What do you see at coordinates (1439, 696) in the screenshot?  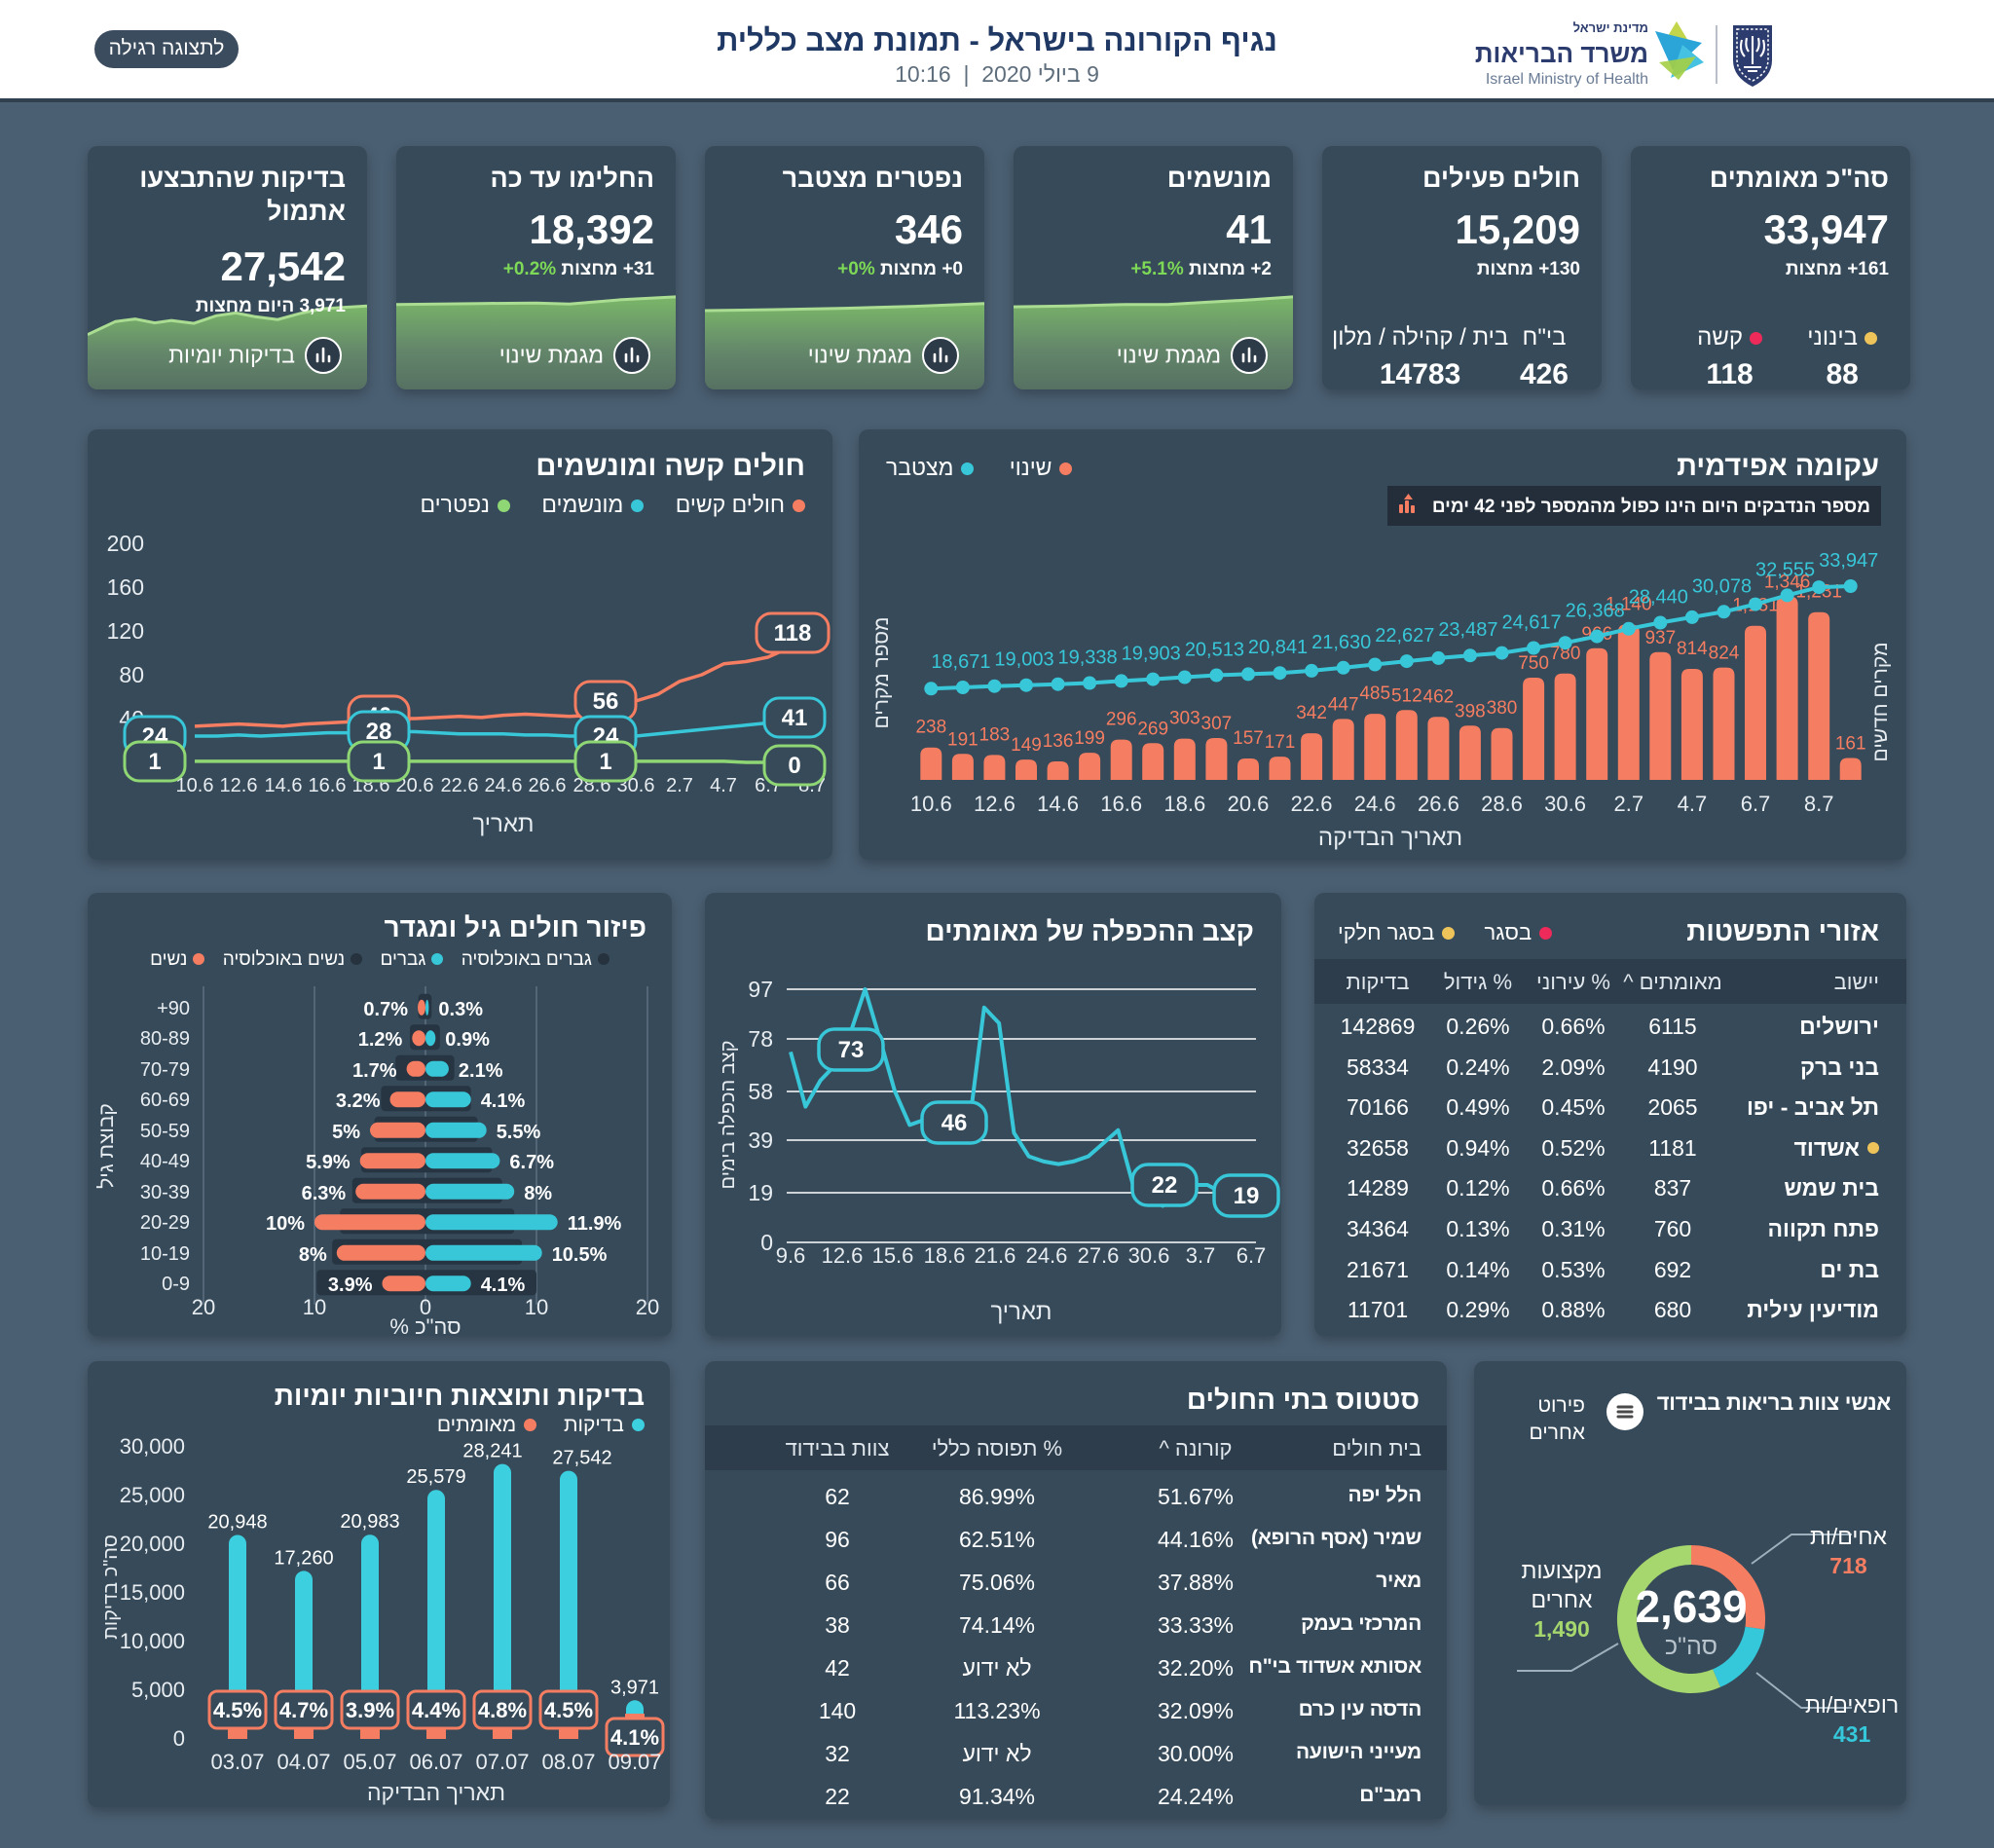 I see `svg-text: 462` at bounding box center [1439, 696].